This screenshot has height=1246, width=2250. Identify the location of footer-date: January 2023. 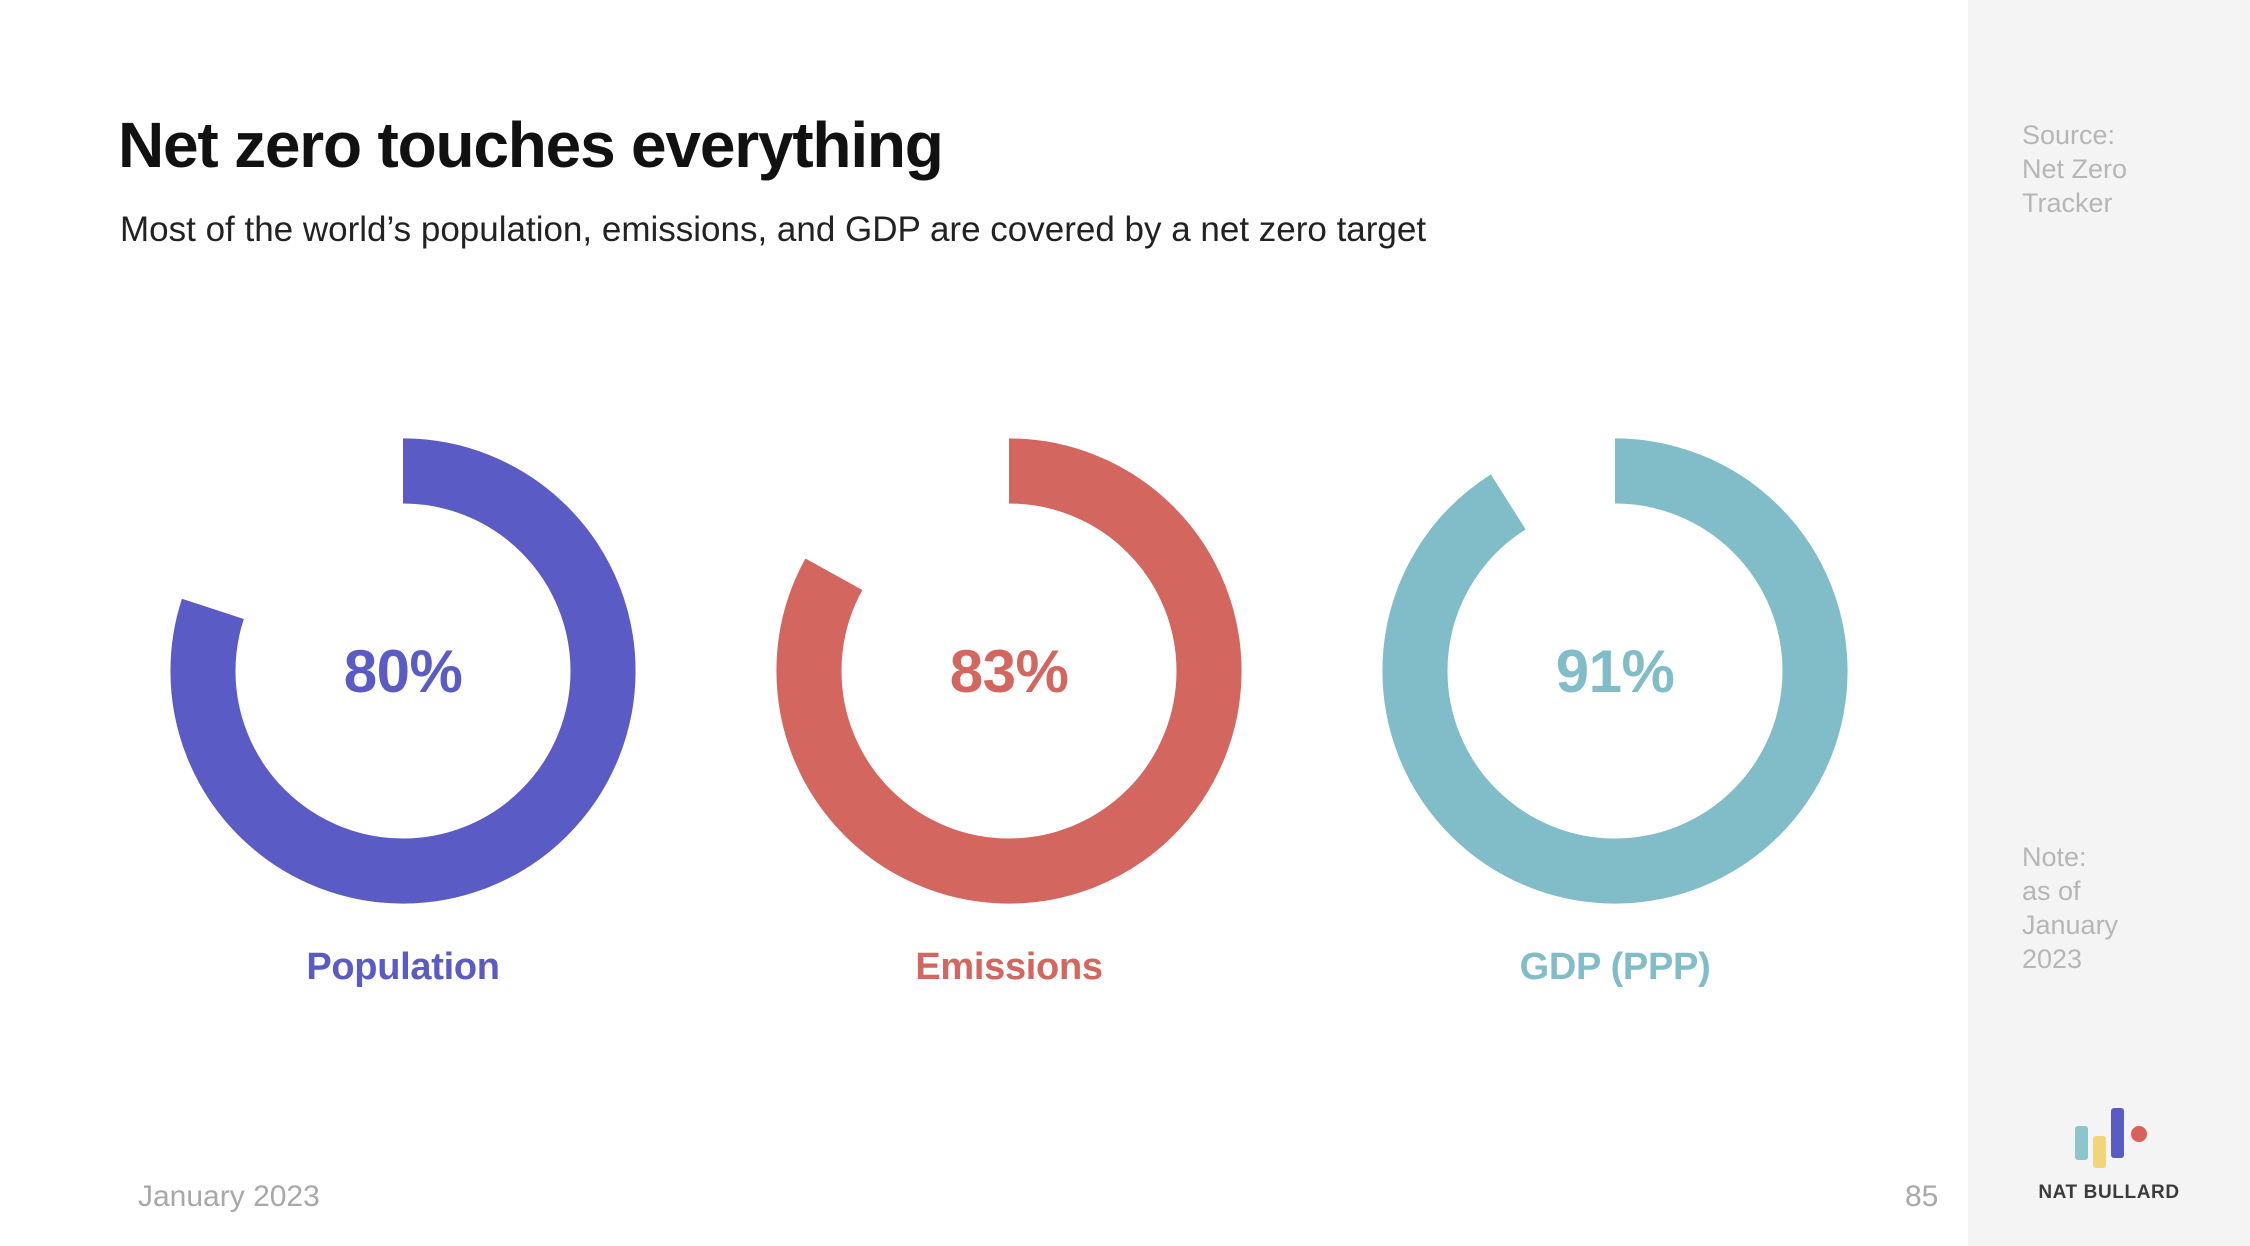
(229, 1196).